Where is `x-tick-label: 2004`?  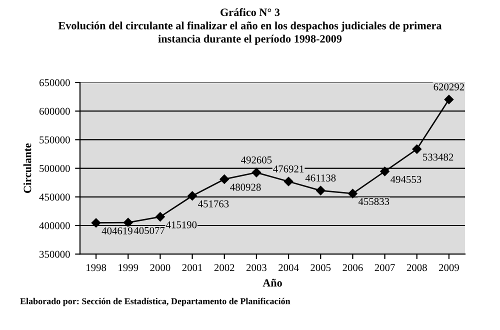 x-tick-label: 2004 is located at coordinates (288, 268).